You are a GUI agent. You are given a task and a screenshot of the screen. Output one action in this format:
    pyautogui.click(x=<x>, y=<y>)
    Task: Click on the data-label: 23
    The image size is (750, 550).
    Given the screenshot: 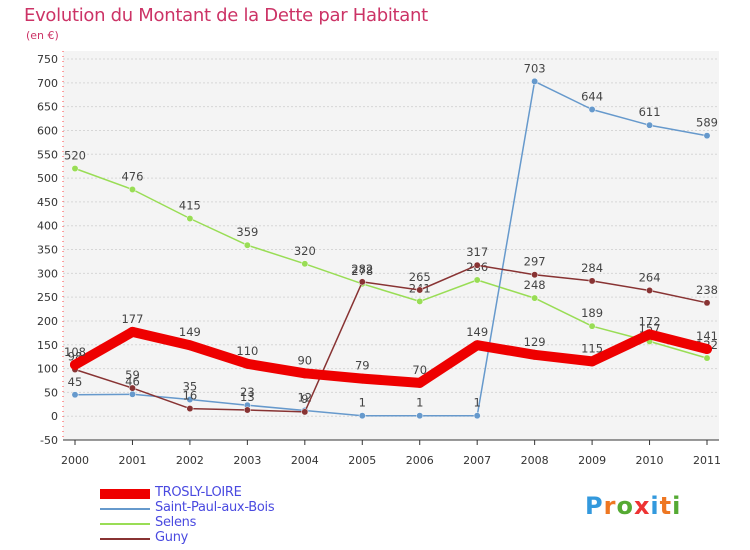 What is the action you would take?
    pyautogui.click(x=247, y=392)
    